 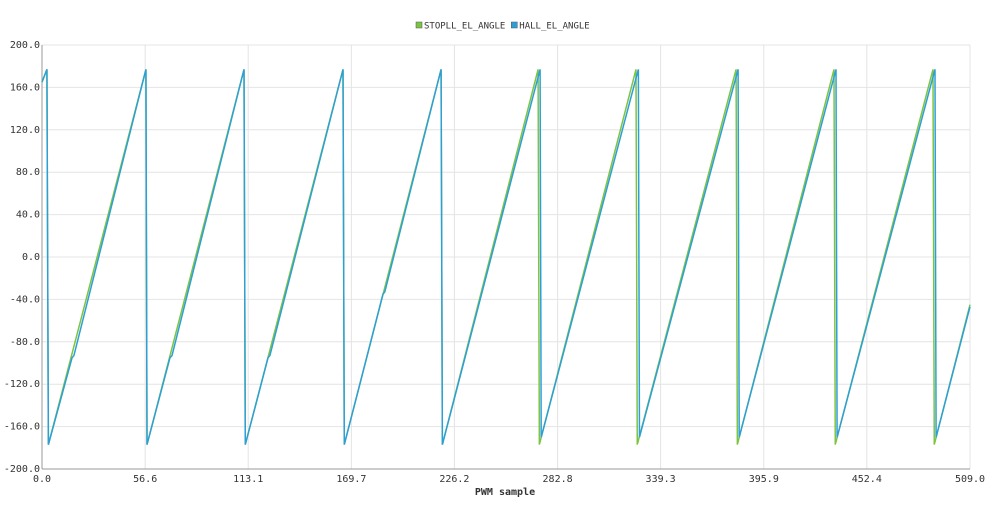 What do you see at coordinates (970, 479) in the screenshot?
I see `x-tick-label: 509.0` at bounding box center [970, 479].